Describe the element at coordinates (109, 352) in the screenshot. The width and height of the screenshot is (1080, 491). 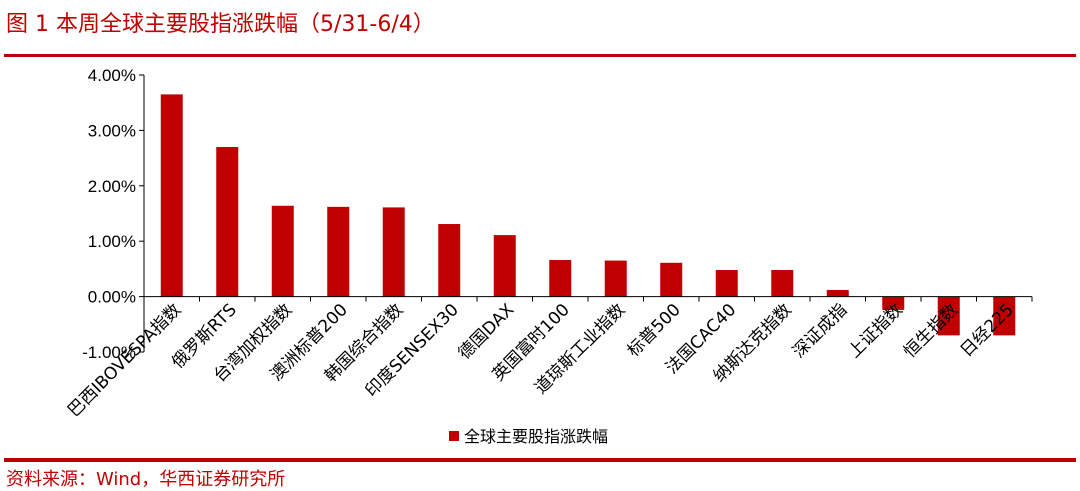
I see `y-tick-label: -1.00%` at that location.